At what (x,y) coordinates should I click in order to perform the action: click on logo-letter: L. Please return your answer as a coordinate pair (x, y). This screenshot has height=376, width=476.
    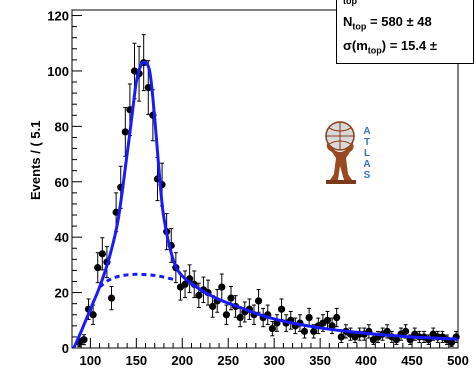
    Looking at the image, I should click on (367, 153).